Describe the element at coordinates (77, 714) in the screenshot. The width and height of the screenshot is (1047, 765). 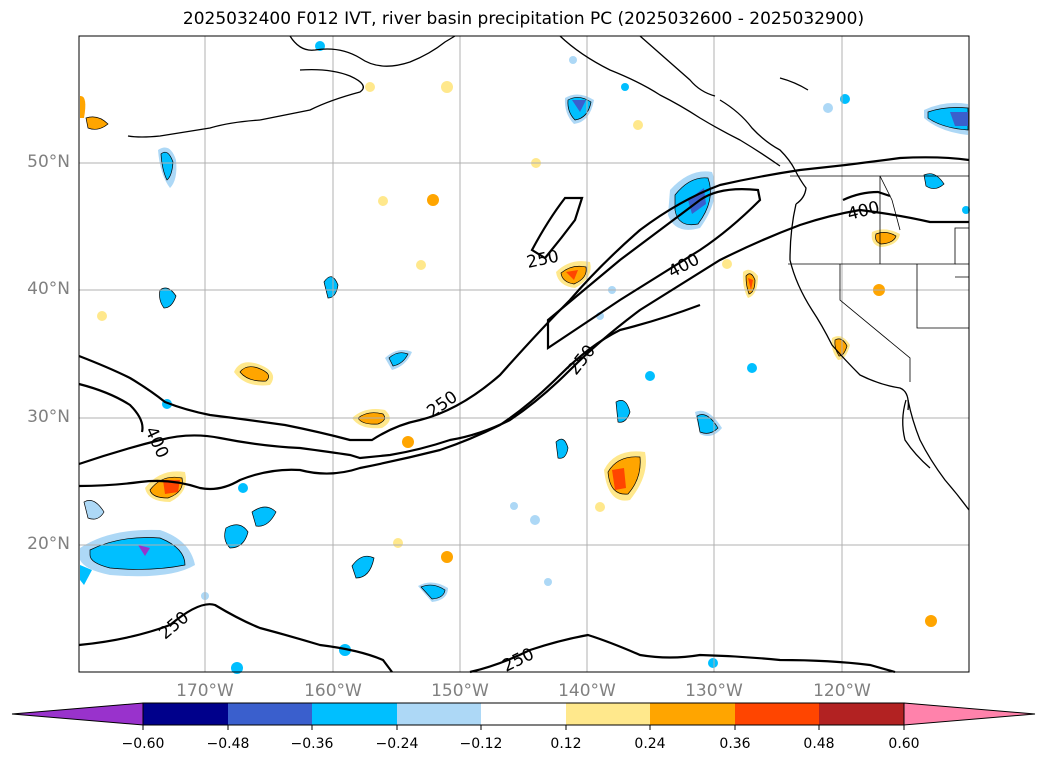
I see `colorbar-min-extend` at that location.